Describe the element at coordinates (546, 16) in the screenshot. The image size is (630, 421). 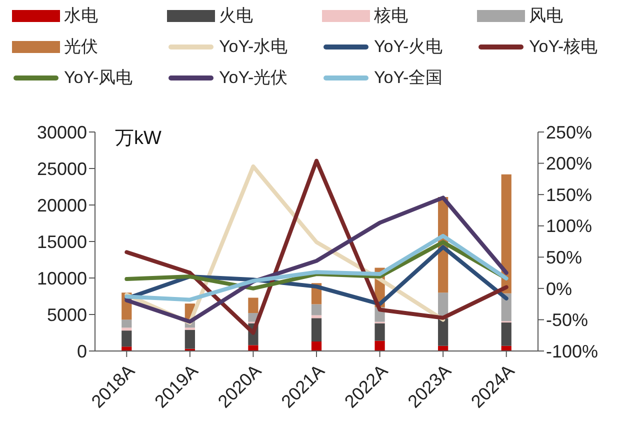
I see `legend-label: 风电` at that location.